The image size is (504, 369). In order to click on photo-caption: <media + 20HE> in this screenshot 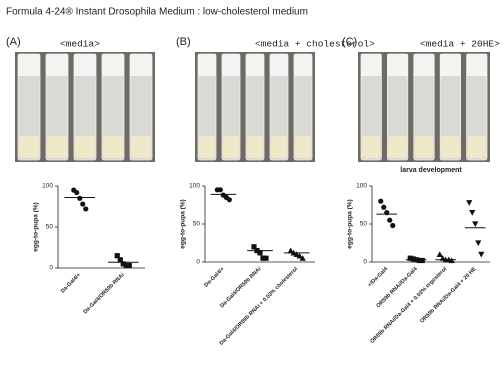, I will do `click(460, 44)`.